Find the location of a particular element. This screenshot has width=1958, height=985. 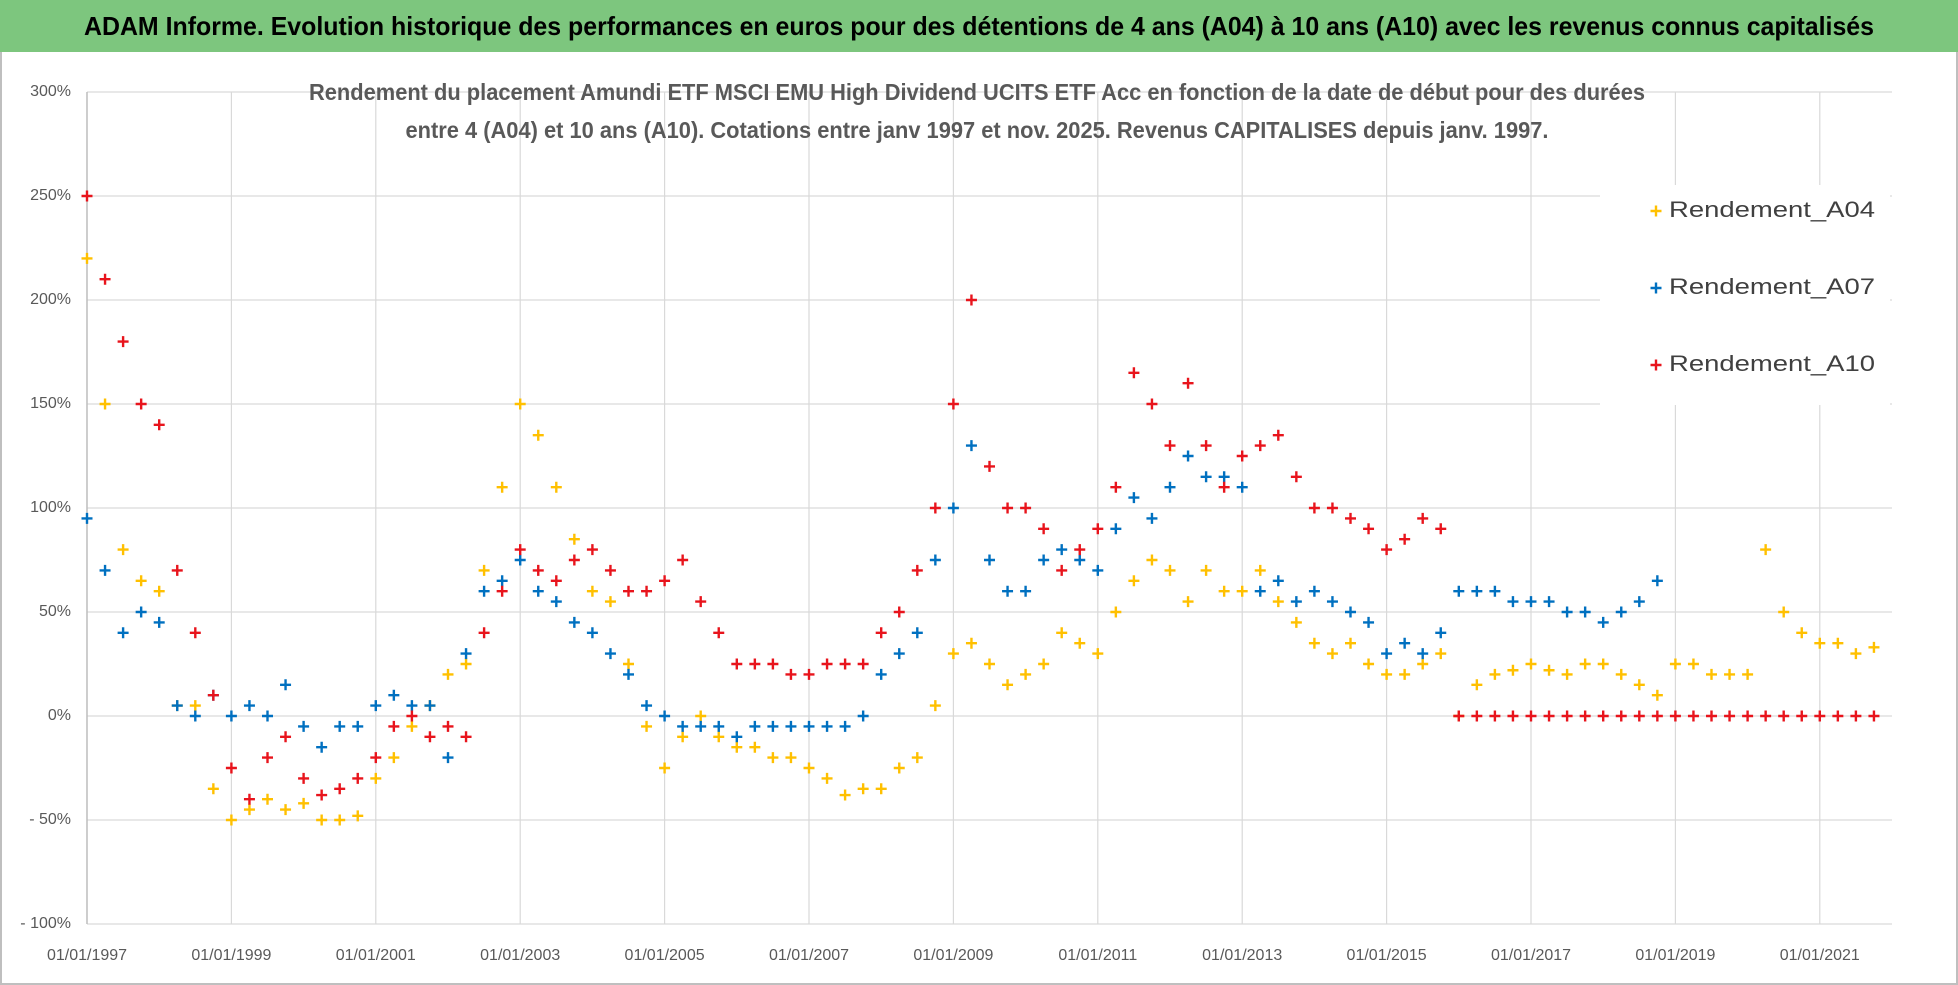

x-tick-label: 01/01/2013 is located at coordinates (1242, 955).